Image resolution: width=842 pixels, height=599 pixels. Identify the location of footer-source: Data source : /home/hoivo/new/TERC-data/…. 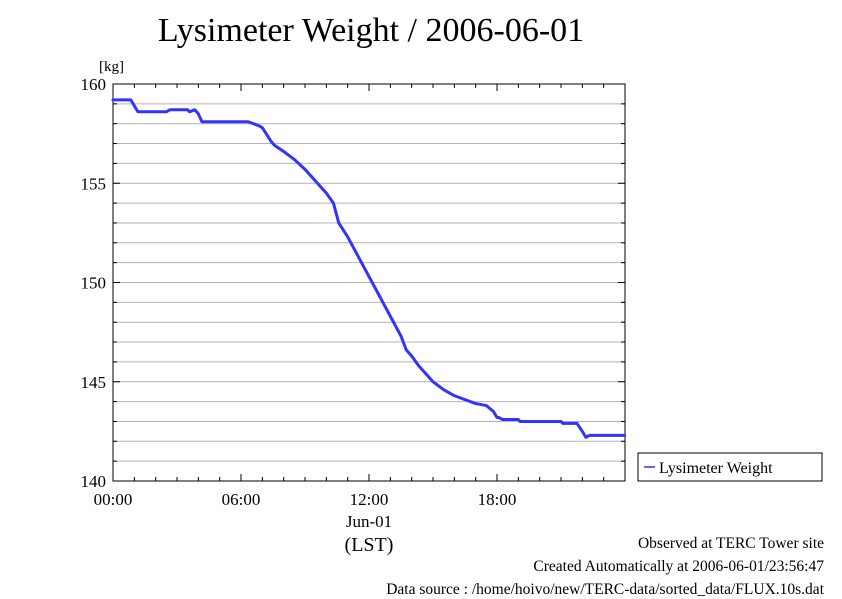
(605, 589).